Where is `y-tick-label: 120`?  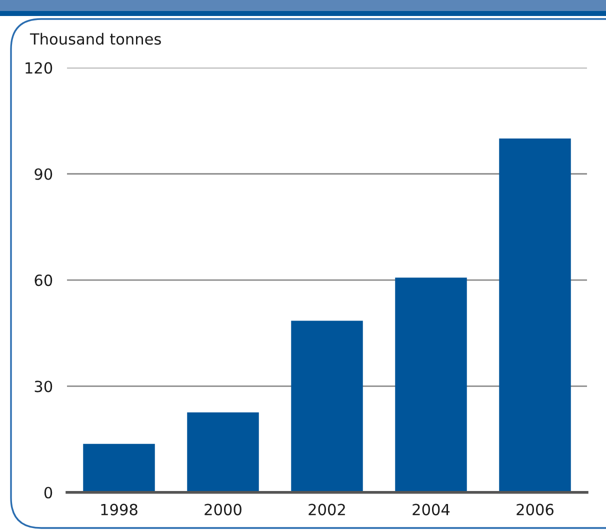
y-tick-label: 120 is located at coordinates (39, 68).